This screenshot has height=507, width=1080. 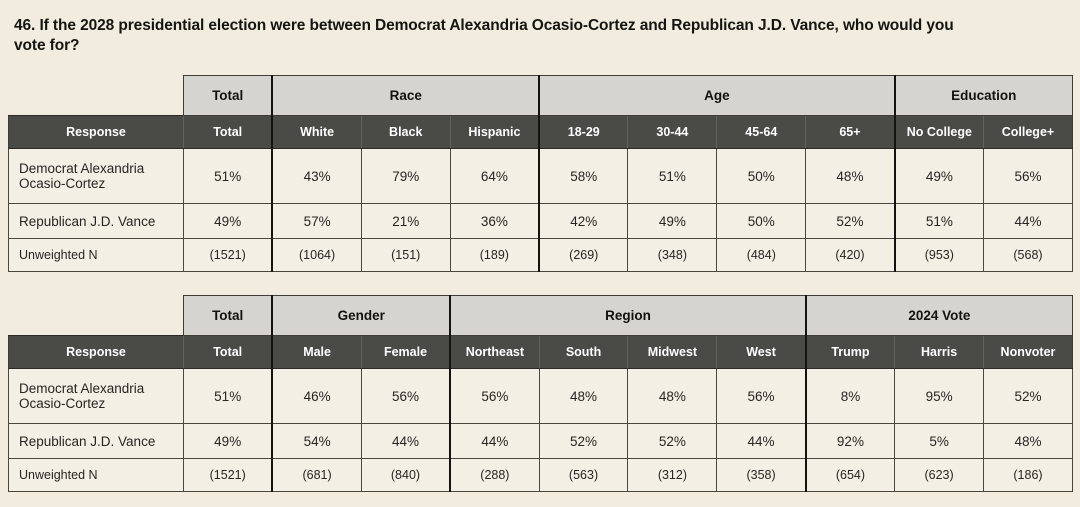 What do you see at coordinates (939, 396) in the screenshot?
I see `value-cell: 95%` at bounding box center [939, 396].